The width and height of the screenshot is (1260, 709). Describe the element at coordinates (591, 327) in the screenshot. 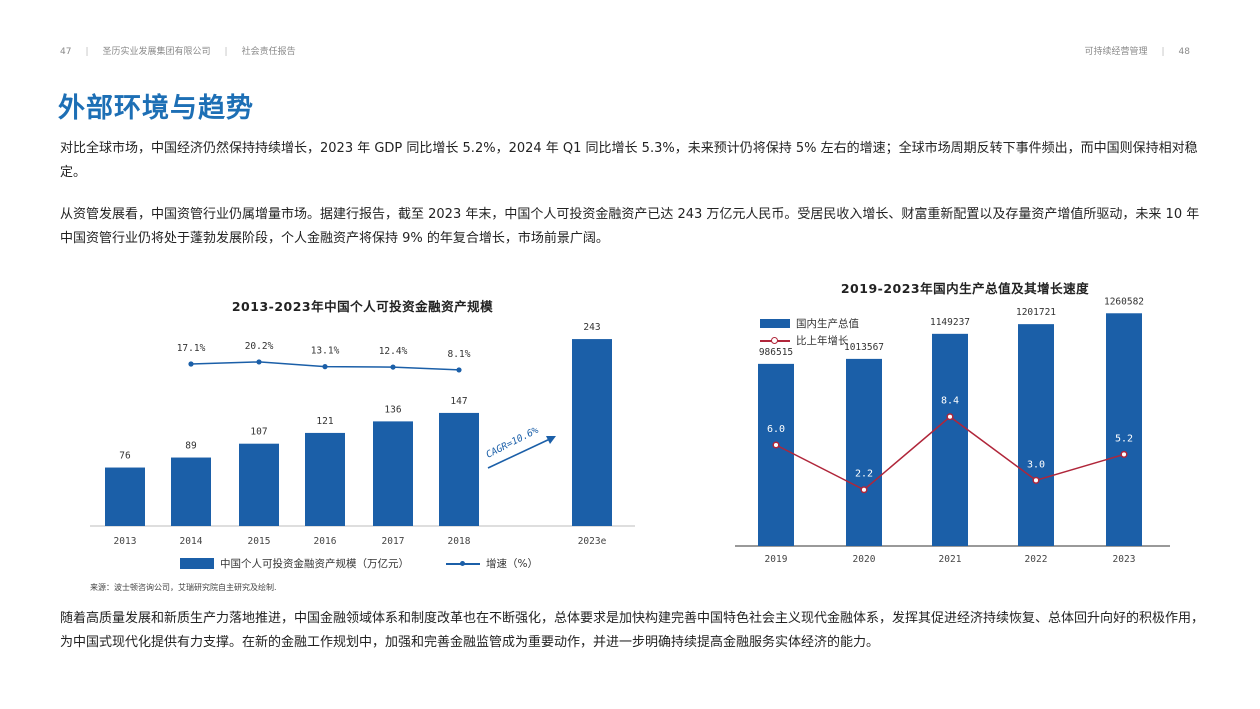

I see `bar-value-label-2023e: 243` at that location.